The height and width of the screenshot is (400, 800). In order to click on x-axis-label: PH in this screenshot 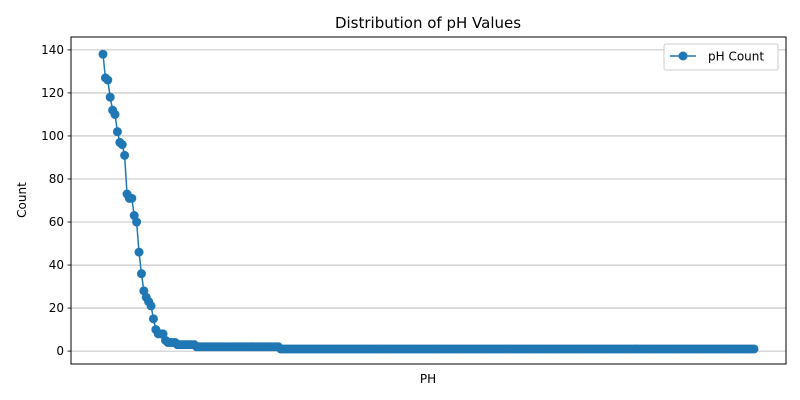, I will do `click(428, 379)`.